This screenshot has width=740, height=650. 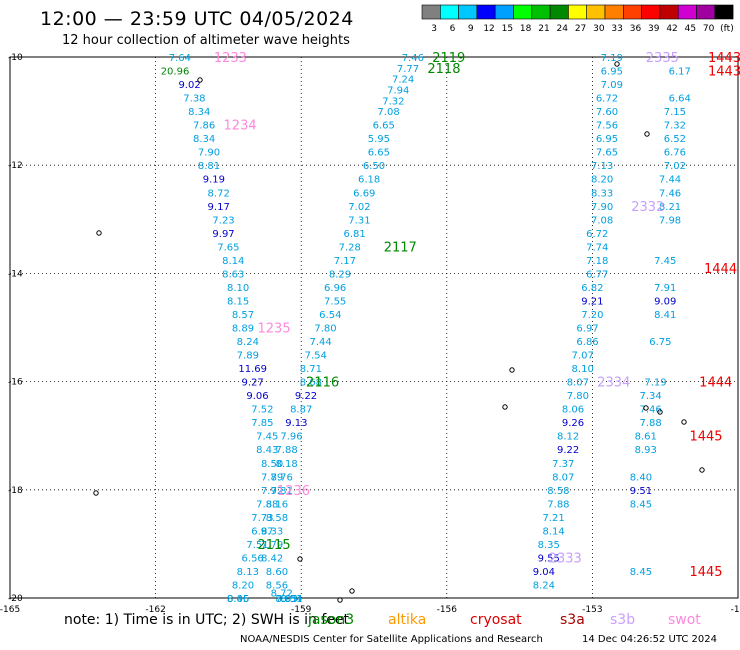 I want to click on wave-height-value-swot: 8.10, so click(x=238, y=288).